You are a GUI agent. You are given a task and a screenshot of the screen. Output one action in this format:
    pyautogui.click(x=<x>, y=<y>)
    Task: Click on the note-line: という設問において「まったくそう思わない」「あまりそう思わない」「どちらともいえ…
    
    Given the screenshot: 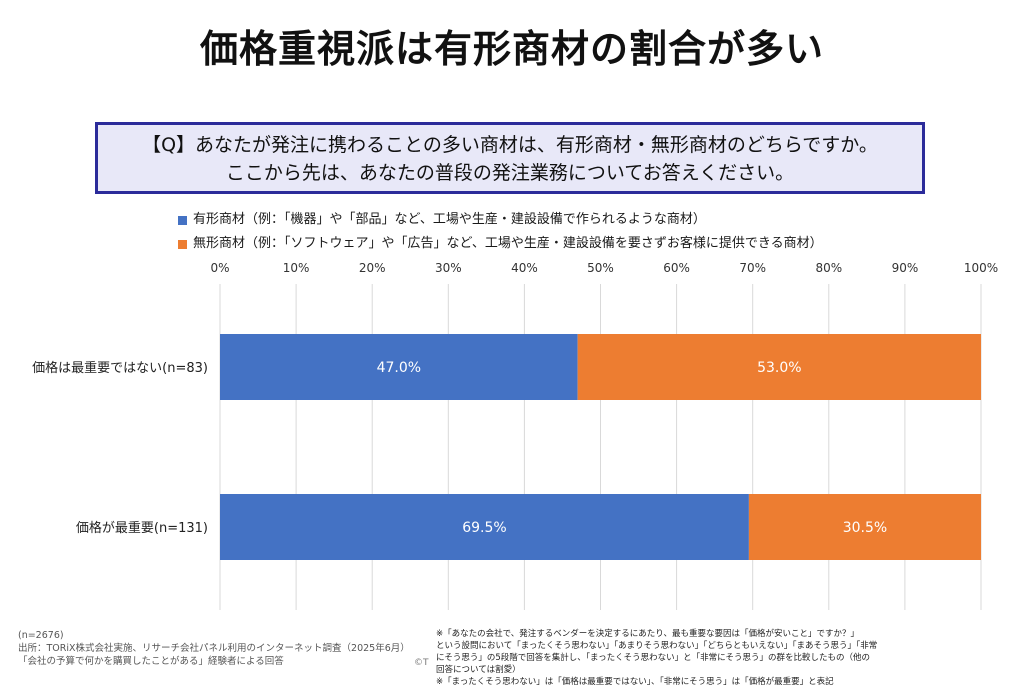 What is the action you would take?
    pyautogui.click(x=657, y=646)
    